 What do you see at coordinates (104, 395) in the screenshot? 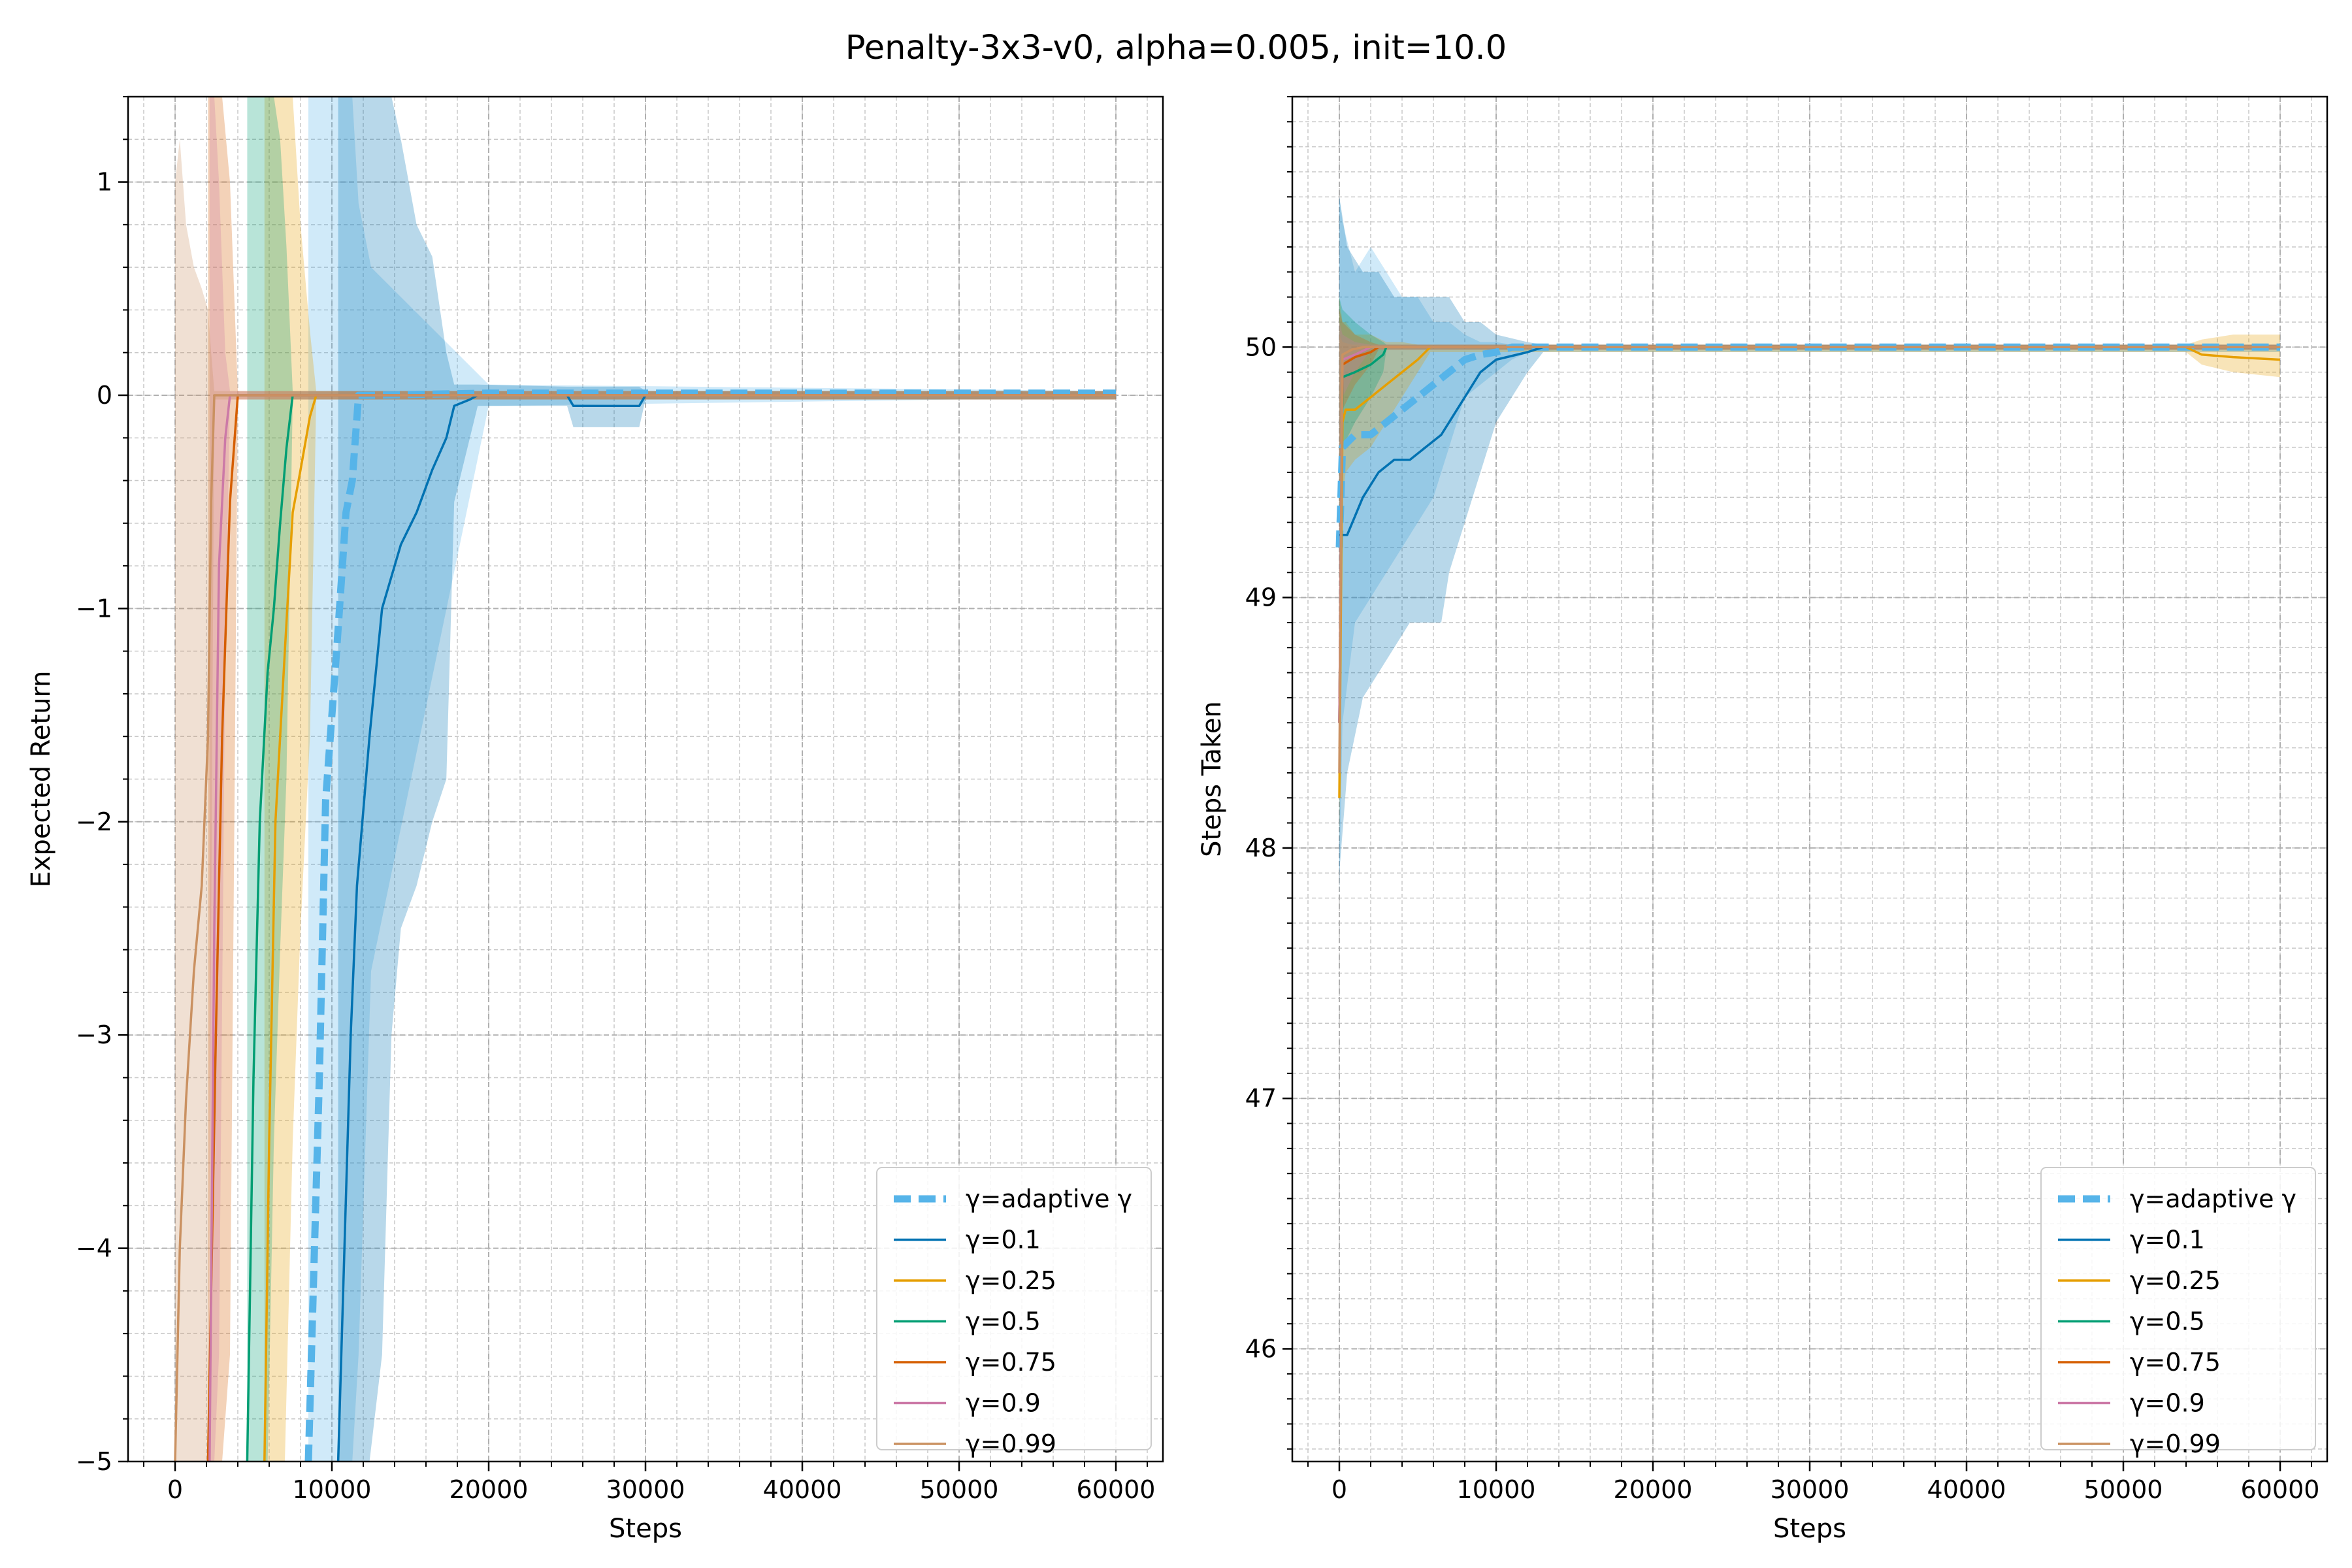
I see `y-tick-label: 0` at bounding box center [104, 395].